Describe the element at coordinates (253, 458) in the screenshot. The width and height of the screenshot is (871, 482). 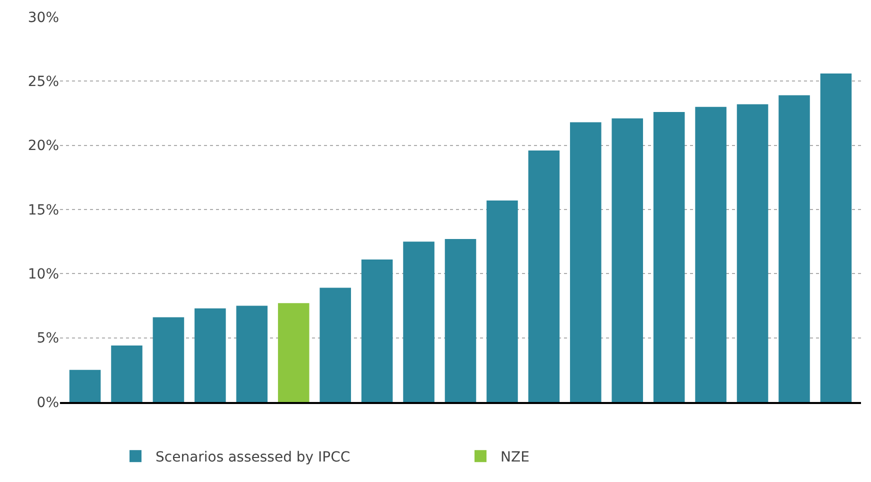
I see `legend-label: Scenarios assessed by IPCC` at that location.